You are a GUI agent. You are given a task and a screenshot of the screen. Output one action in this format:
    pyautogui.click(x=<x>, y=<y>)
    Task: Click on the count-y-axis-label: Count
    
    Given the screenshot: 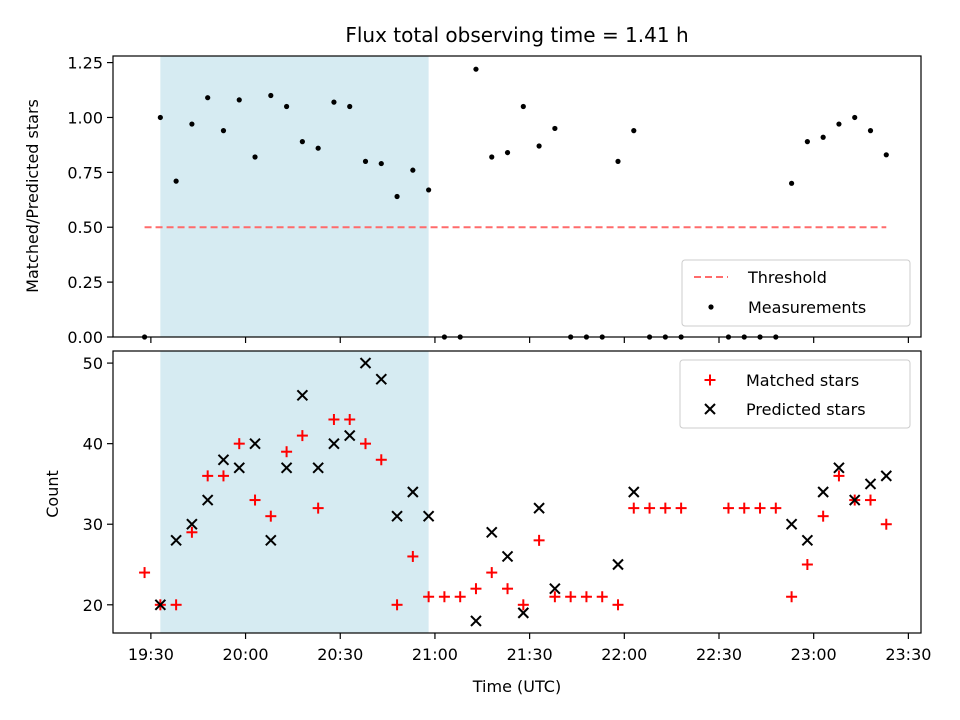 What is the action you would take?
    pyautogui.click(x=52, y=494)
    